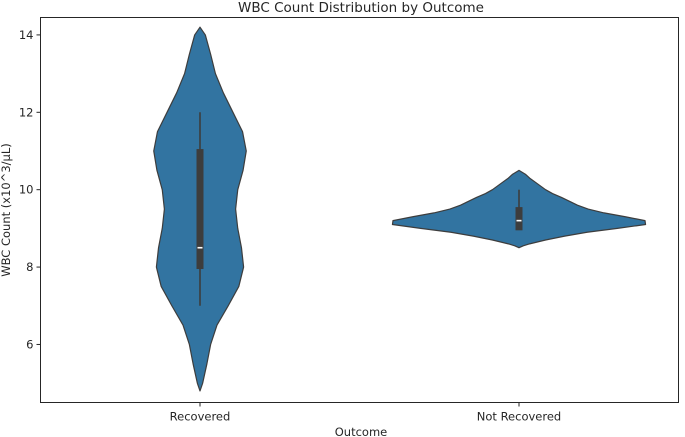  Describe the element at coordinates (26, 190) in the screenshot. I see `y-tick-label: 10` at that location.